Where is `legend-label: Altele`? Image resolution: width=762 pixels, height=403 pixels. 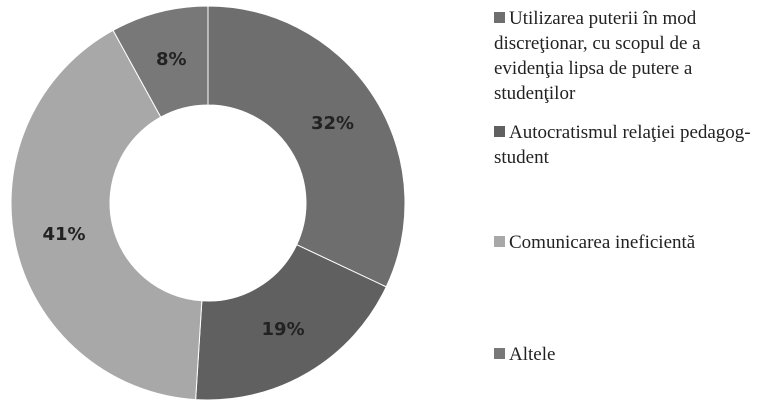 legend-label: Altele is located at coordinates (532, 354).